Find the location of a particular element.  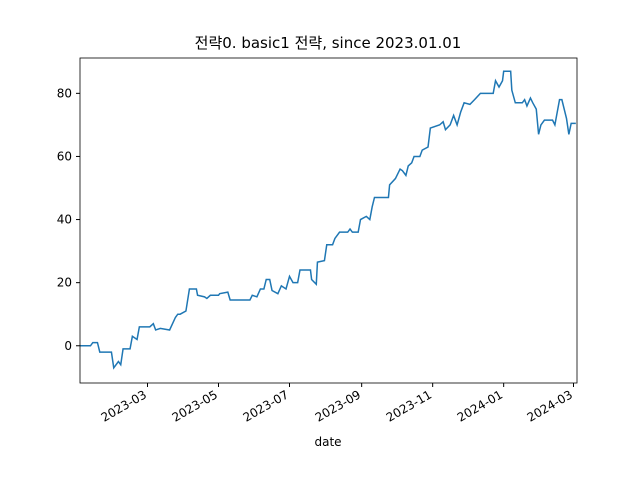

y-tick-label: 80 is located at coordinates (64, 93).